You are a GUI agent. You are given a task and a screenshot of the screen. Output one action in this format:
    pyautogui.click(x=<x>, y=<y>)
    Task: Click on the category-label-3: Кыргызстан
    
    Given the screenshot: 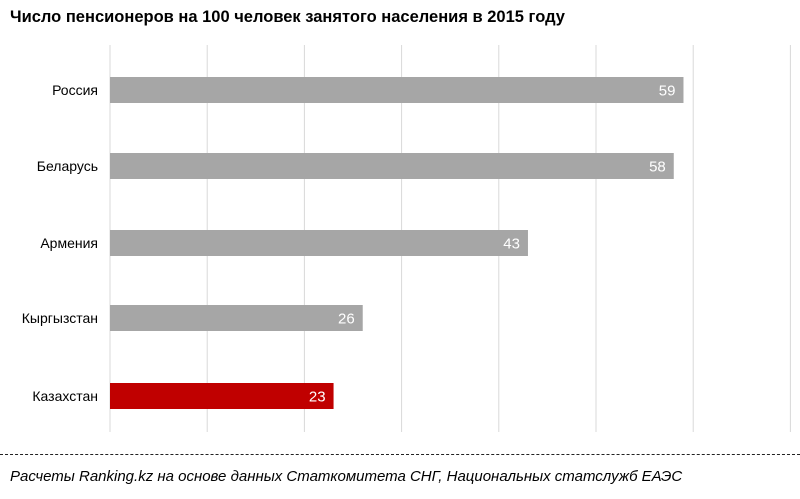 What is the action you would take?
    pyautogui.click(x=60, y=318)
    